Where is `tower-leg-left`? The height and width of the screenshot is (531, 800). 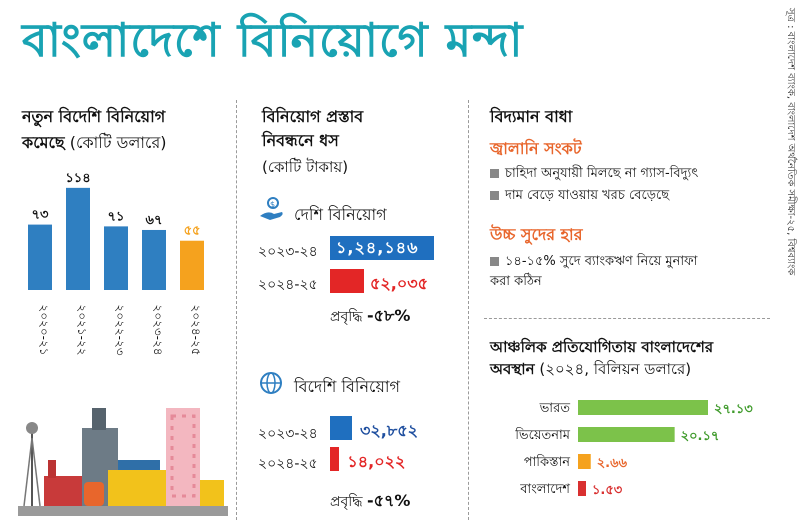
tower-leg-left is located at coordinates (28, 472).